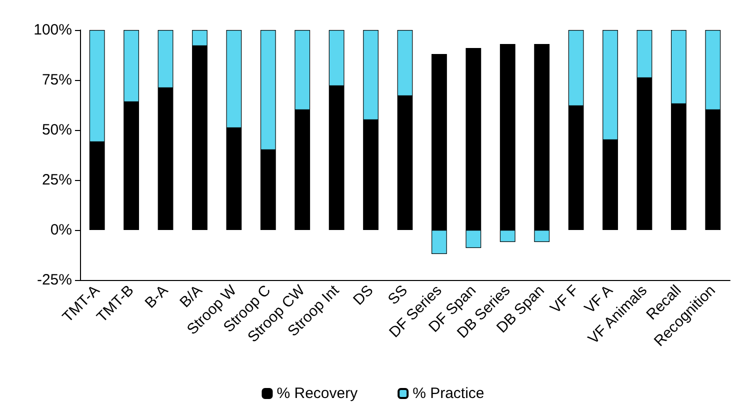 The image size is (746, 414). I want to click on y-tick-label: 50%, so click(57, 130).